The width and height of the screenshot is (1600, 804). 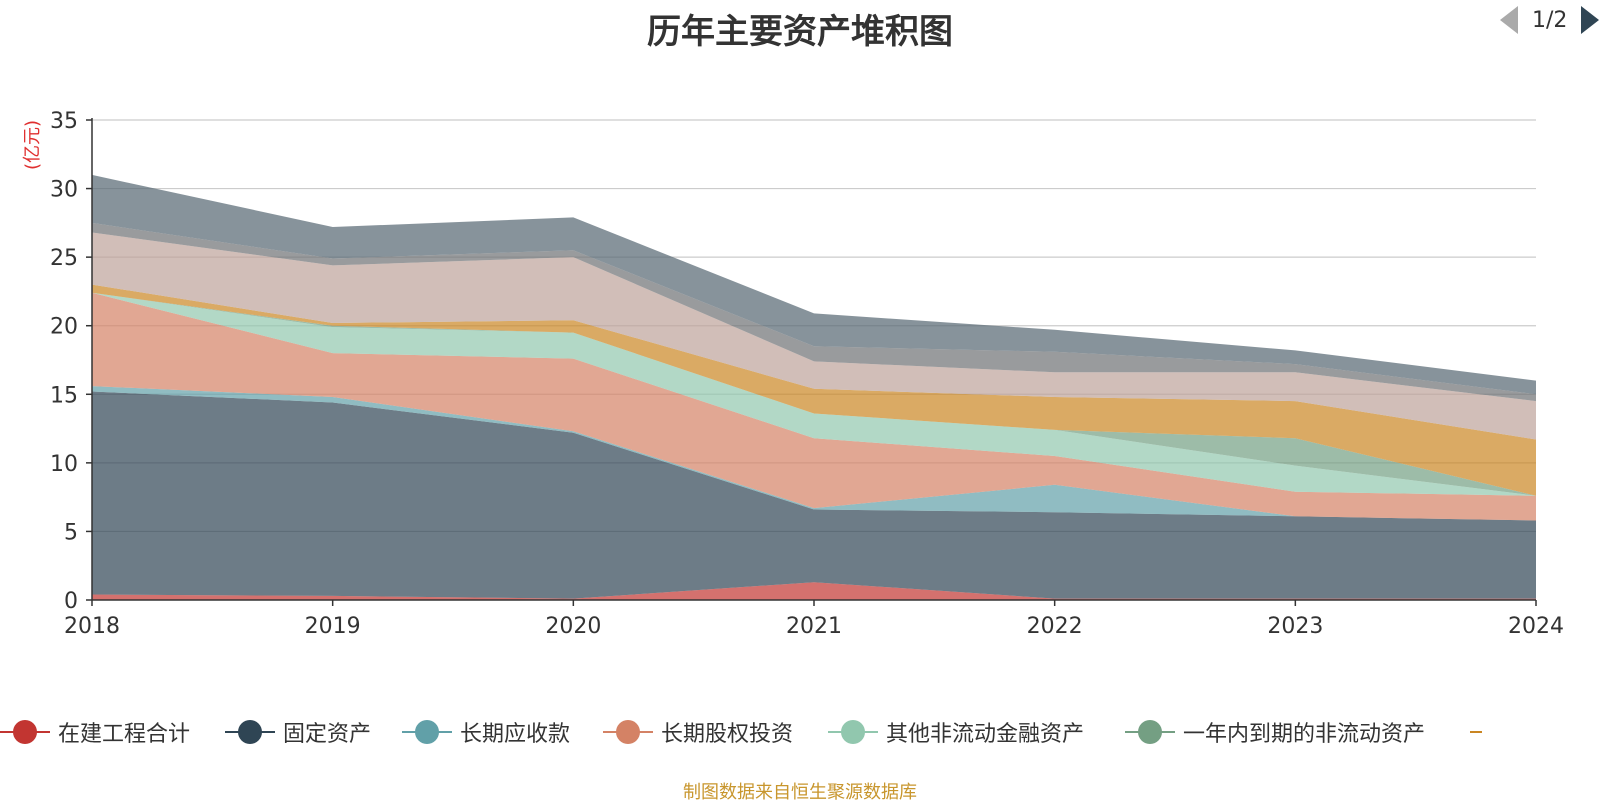 I want to click on legend-item: 其他非流动金融资产, so click(x=956, y=732).